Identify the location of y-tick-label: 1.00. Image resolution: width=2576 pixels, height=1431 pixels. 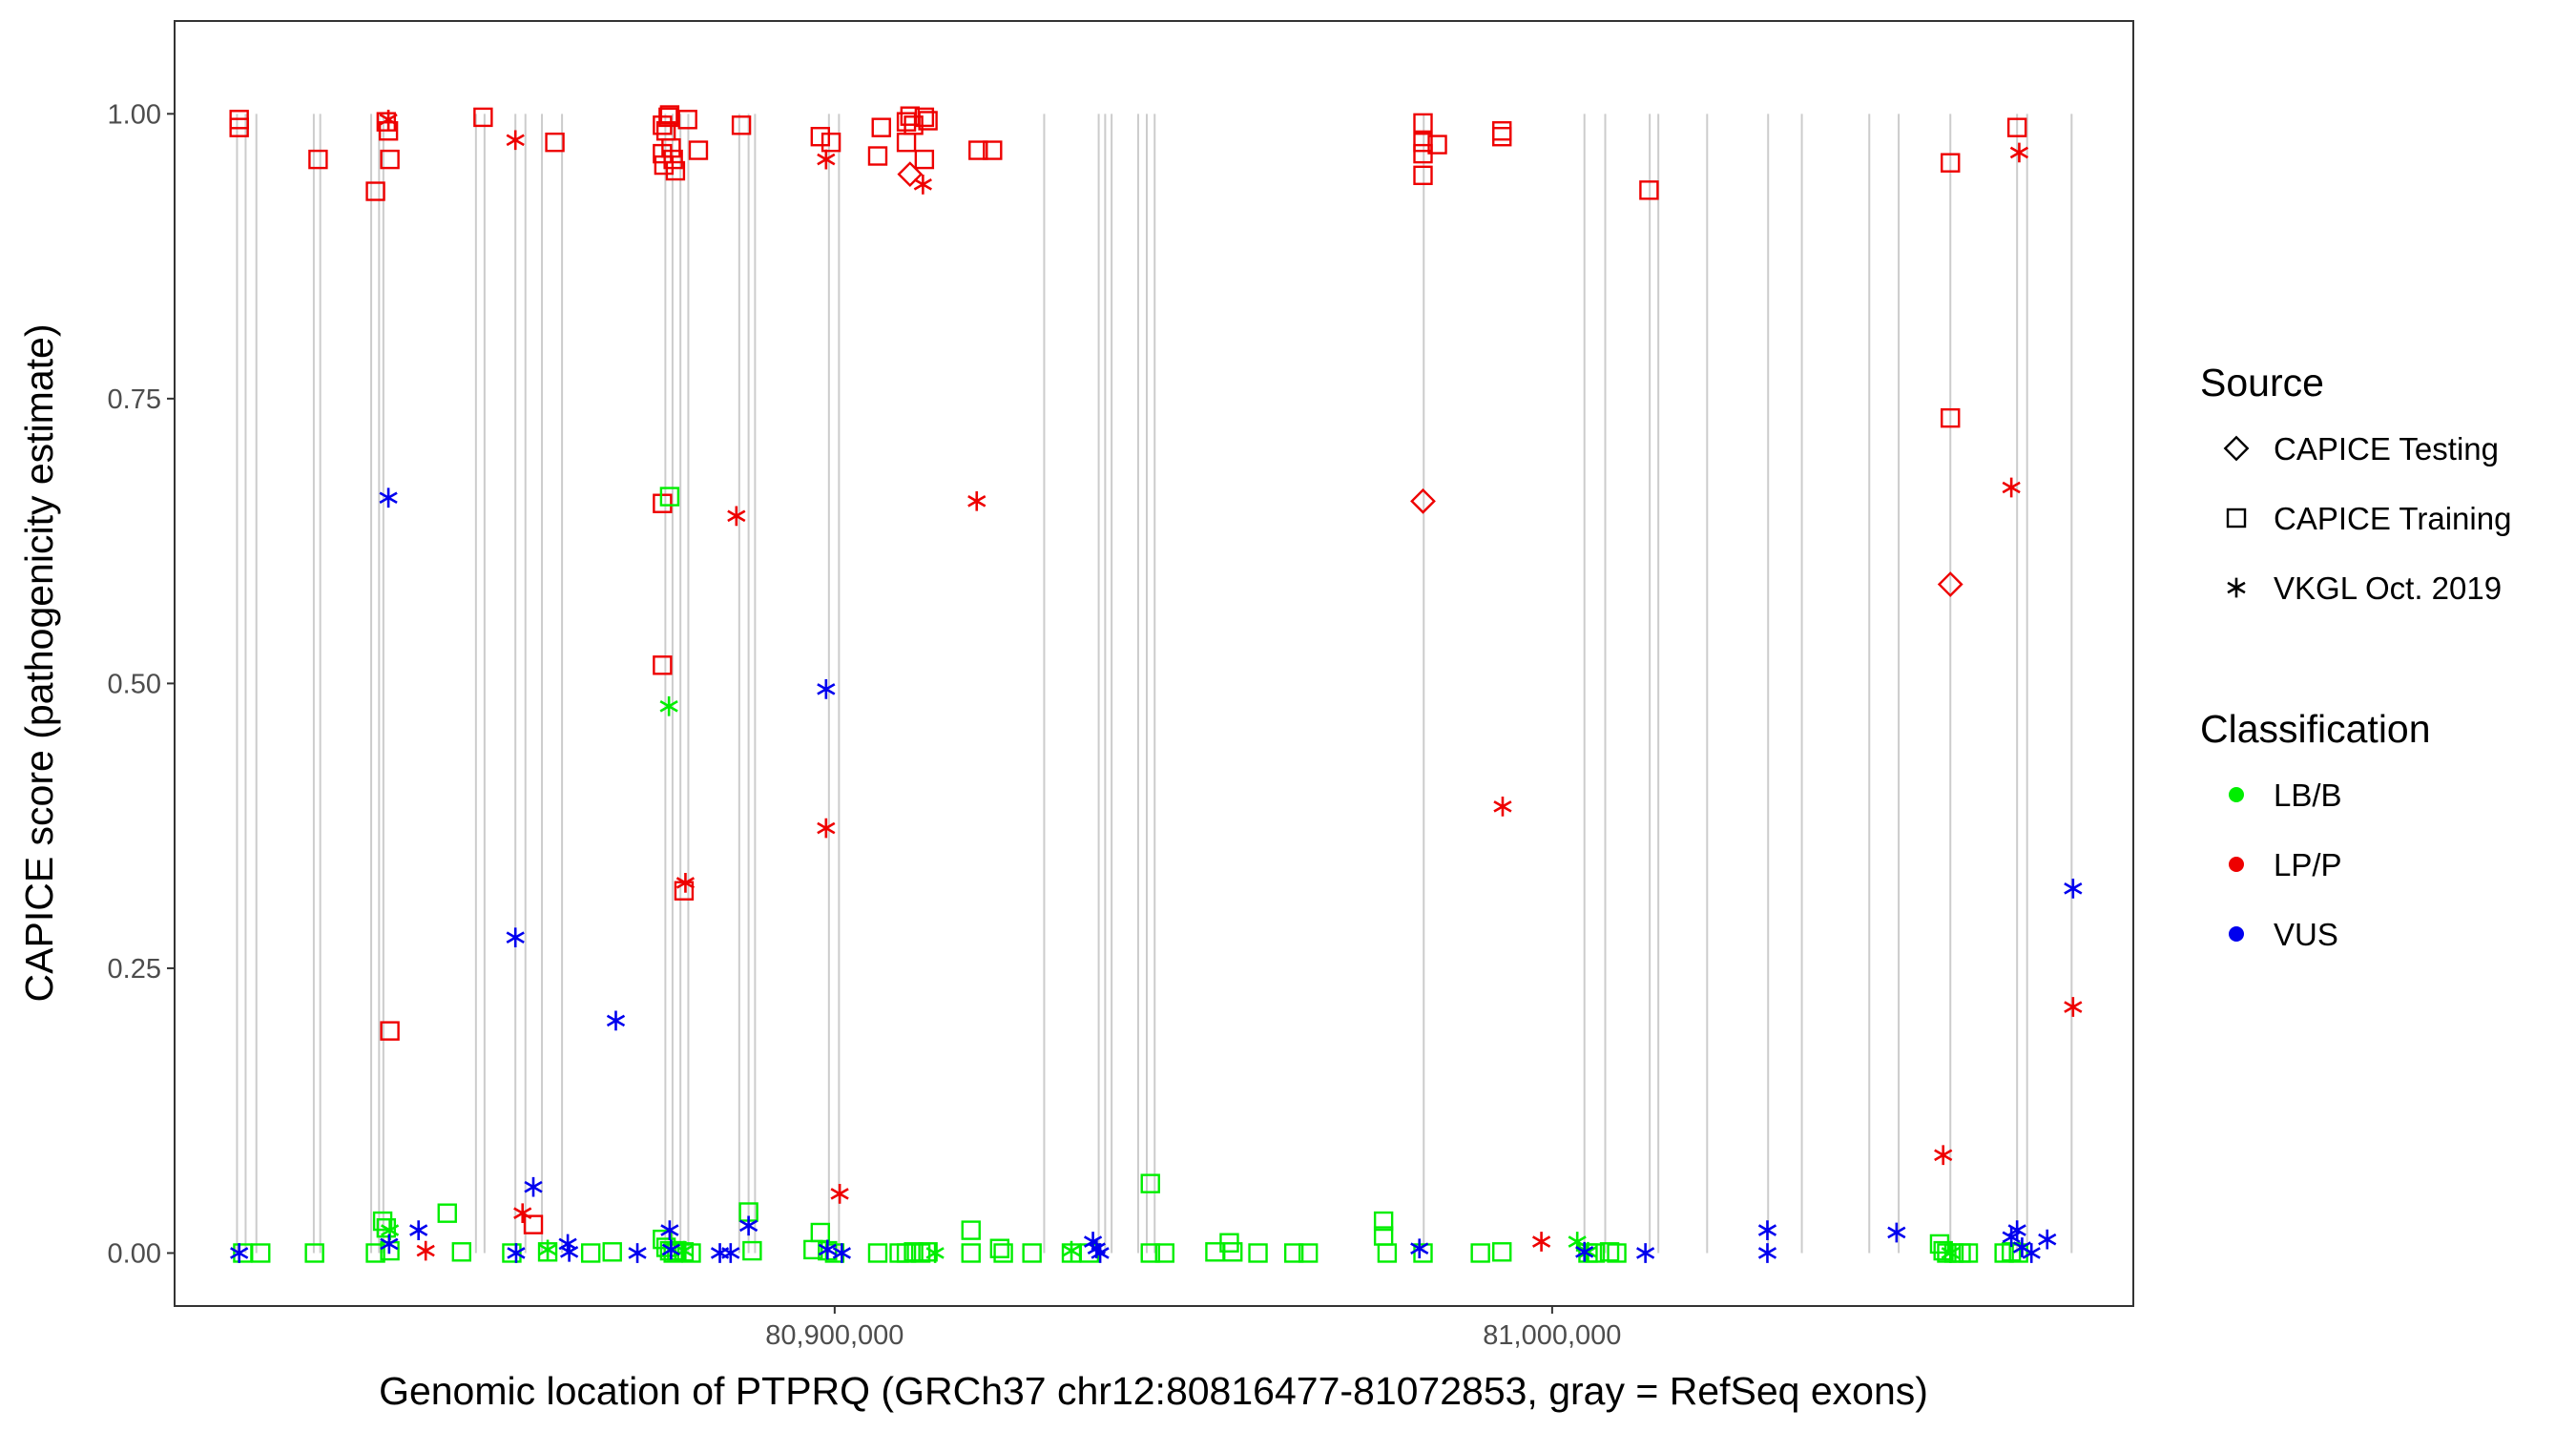
(134, 115).